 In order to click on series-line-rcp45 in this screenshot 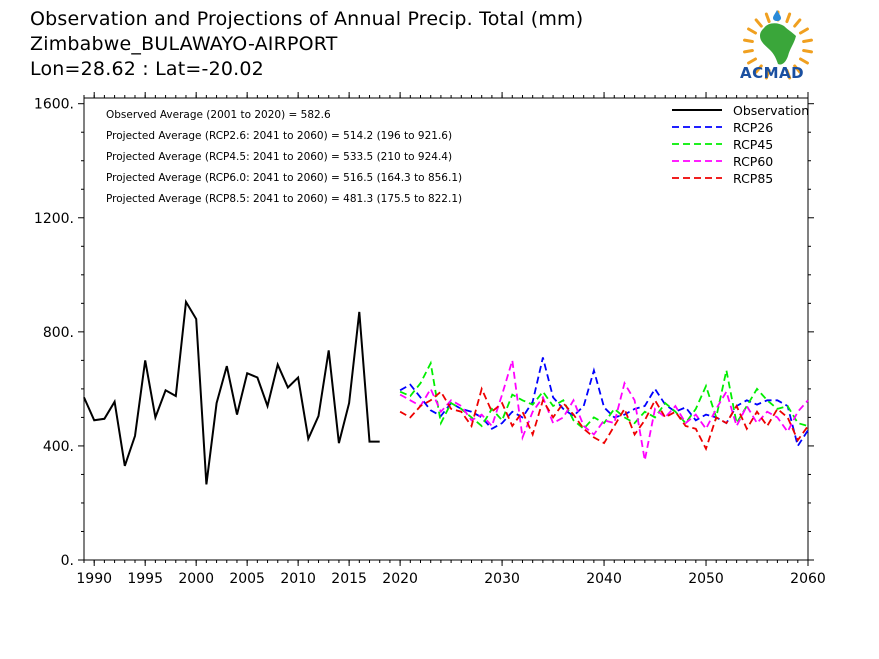, I will do `click(604, 395)`.